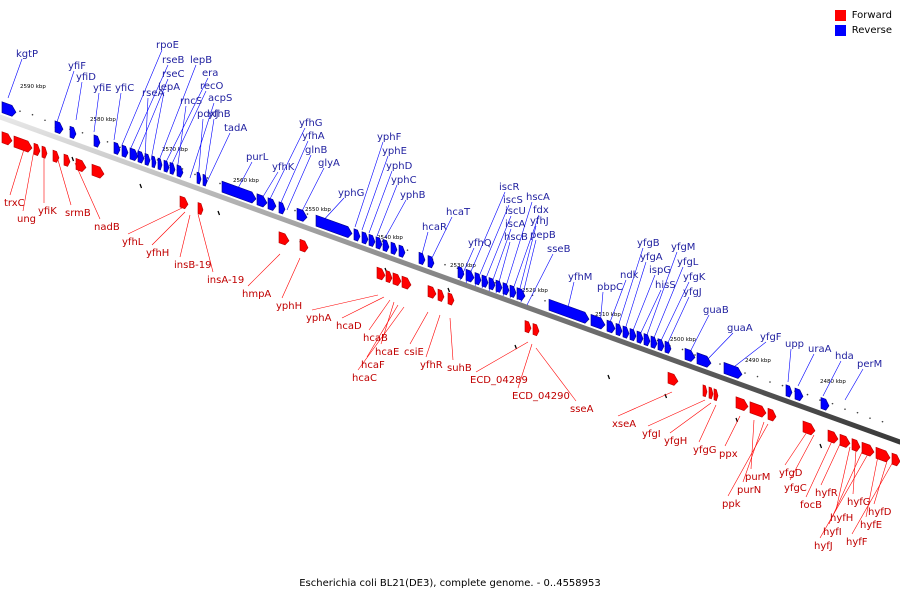  What do you see at coordinates (731, 504) in the screenshot?
I see `forward-gene-label: ppk` at bounding box center [731, 504].